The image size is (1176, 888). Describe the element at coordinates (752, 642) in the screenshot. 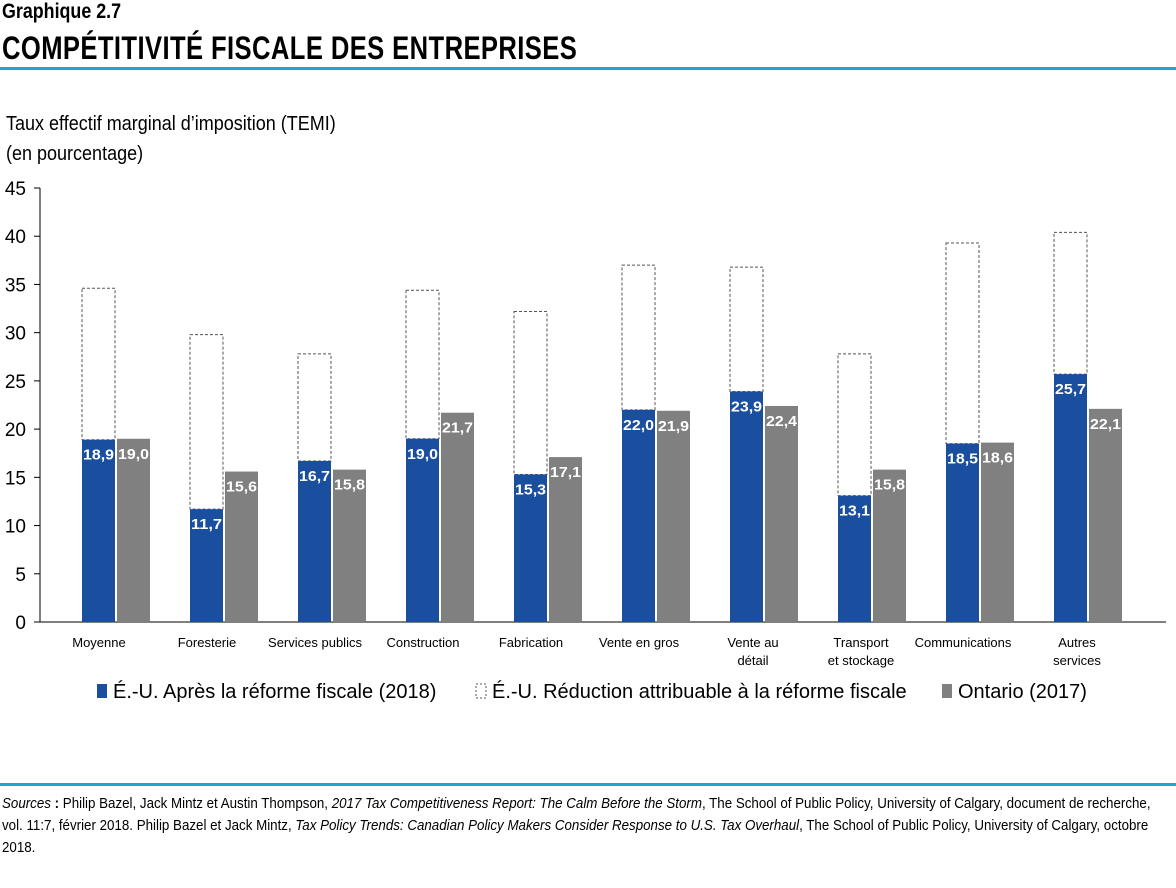

I see `x-tick-label: Vente au` at that location.